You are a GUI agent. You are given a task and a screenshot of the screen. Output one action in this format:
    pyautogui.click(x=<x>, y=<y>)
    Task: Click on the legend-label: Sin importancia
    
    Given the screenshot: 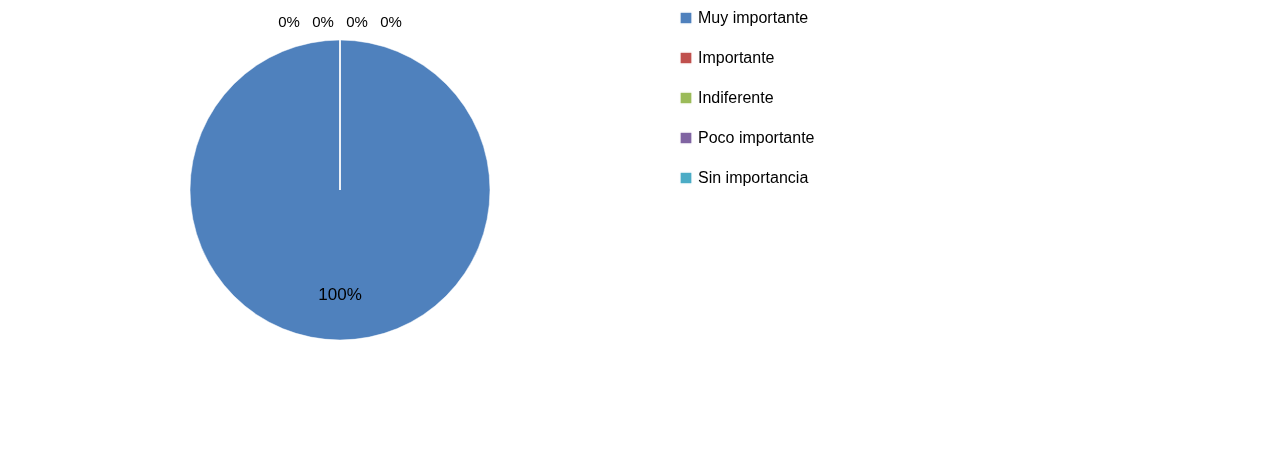 What is the action you would take?
    pyautogui.click(x=753, y=177)
    